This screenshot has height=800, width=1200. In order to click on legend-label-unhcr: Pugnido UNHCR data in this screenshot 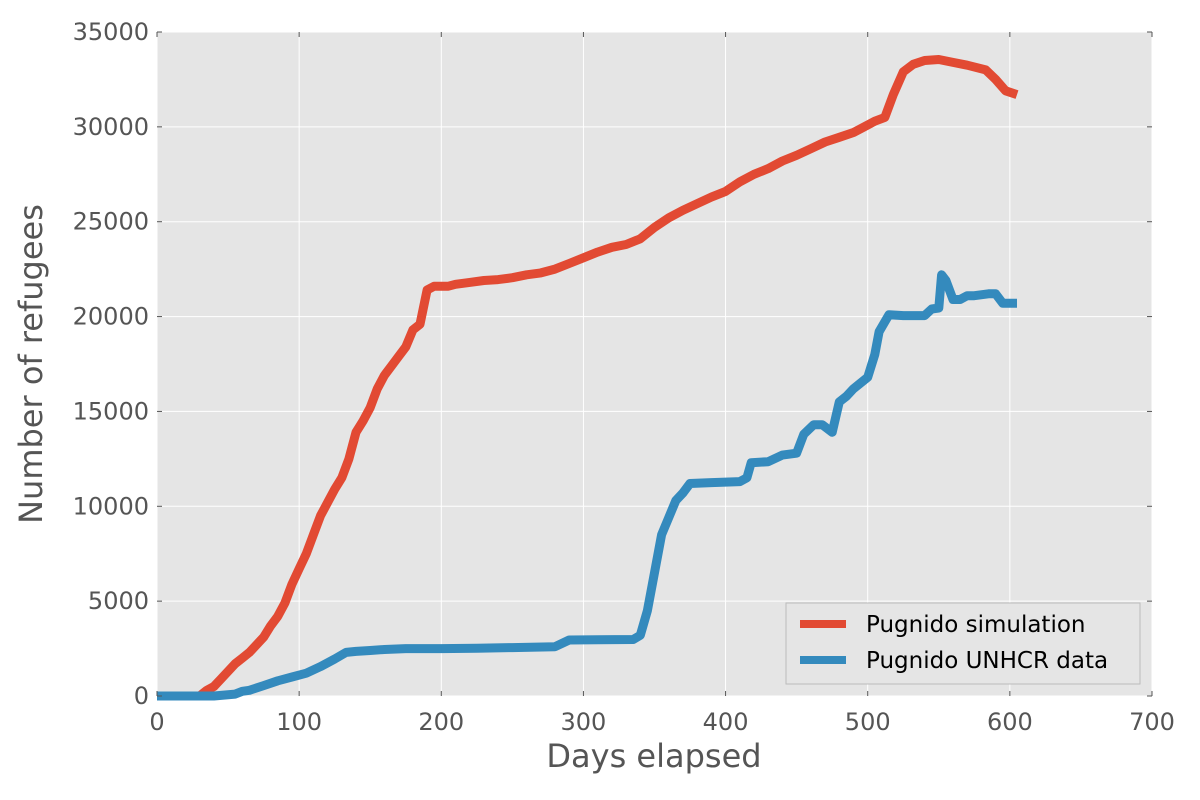, I will do `click(987, 661)`.